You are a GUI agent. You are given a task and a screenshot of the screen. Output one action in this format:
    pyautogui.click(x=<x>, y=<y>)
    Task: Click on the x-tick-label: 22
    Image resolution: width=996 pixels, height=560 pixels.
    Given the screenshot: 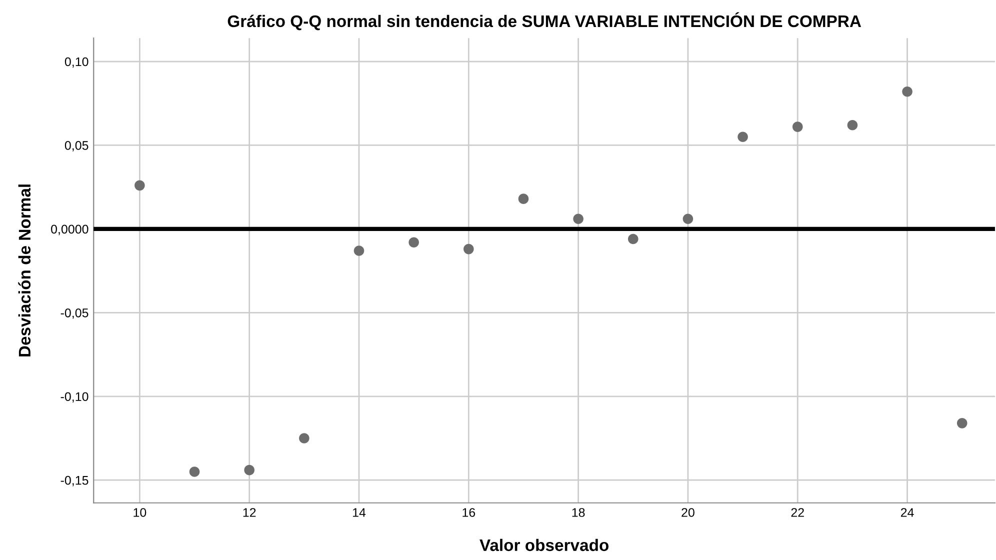 What is the action you would take?
    pyautogui.click(x=797, y=512)
    